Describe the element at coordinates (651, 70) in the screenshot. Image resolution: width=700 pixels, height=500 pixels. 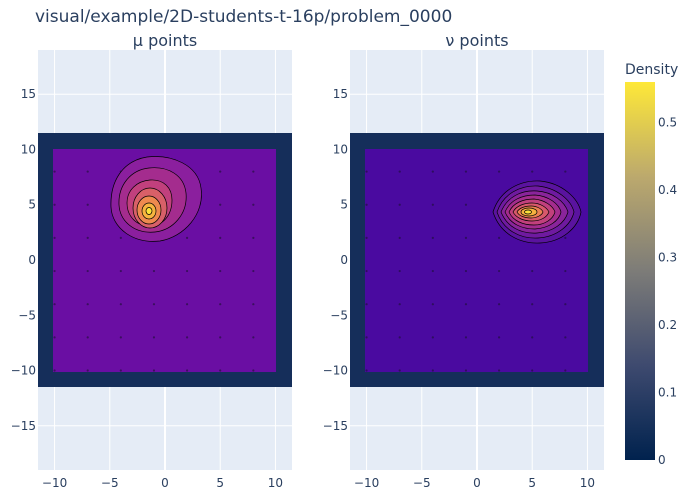
I see `colorbar-title: Density` at that location.